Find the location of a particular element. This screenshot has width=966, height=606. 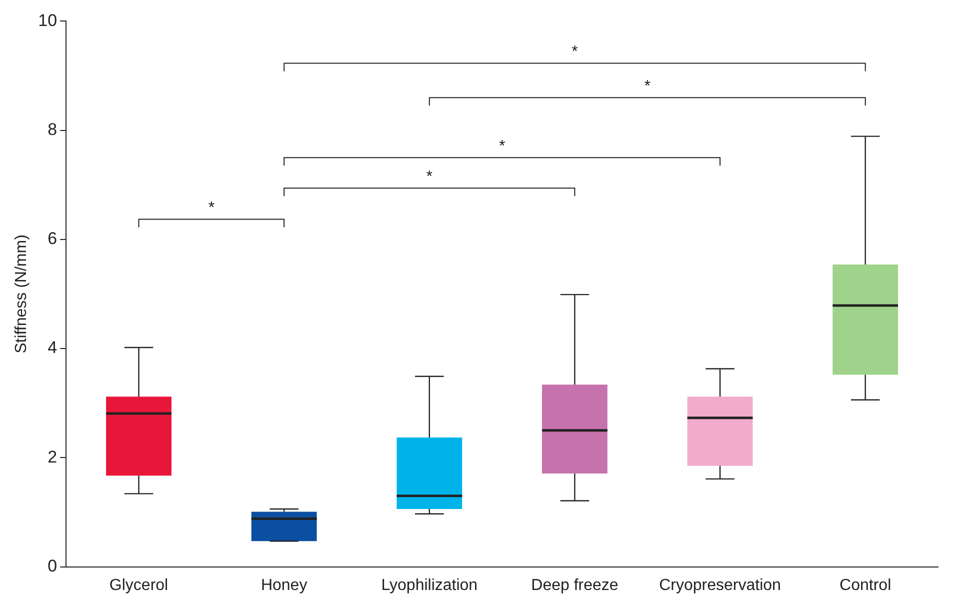

x-tick-label: Cryopreservation is located at coordinates (720, 585).